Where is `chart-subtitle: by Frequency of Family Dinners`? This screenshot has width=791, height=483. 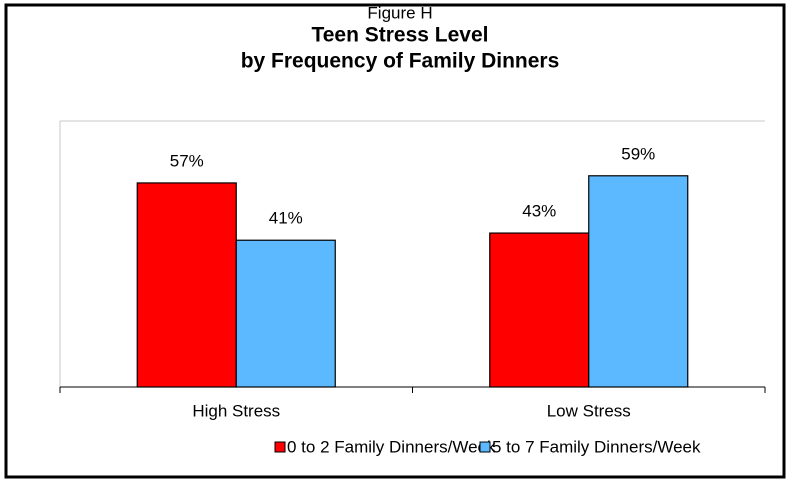
chart-subtitle: by Frequency of Family Dinners is located at coordinates (400, 61).